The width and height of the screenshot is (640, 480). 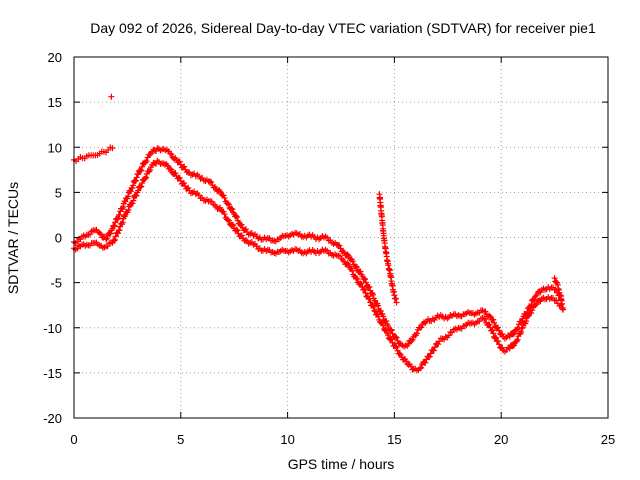 I want to click on series-short-arc-14h, so click(x=388, y=248).